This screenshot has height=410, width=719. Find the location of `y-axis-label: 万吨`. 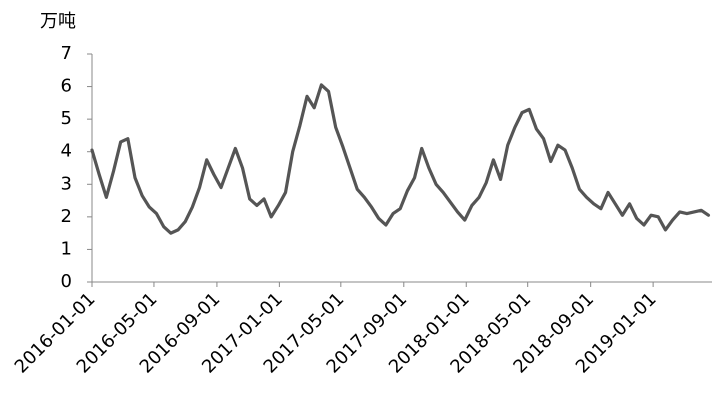

y-axis-label: 万吨 is located at coordinates (58, 21).